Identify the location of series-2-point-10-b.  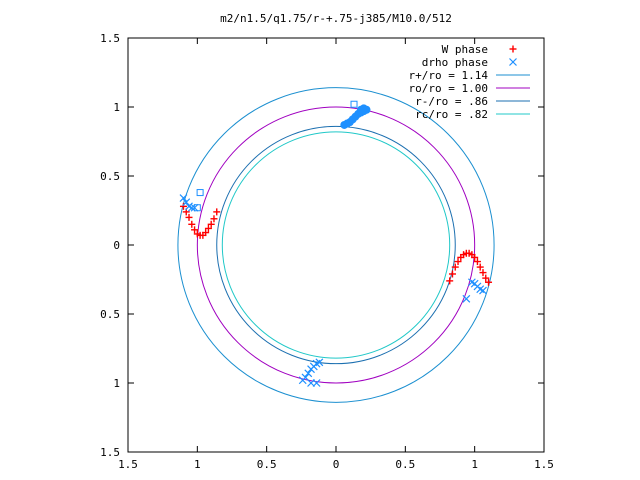
(483, 290).